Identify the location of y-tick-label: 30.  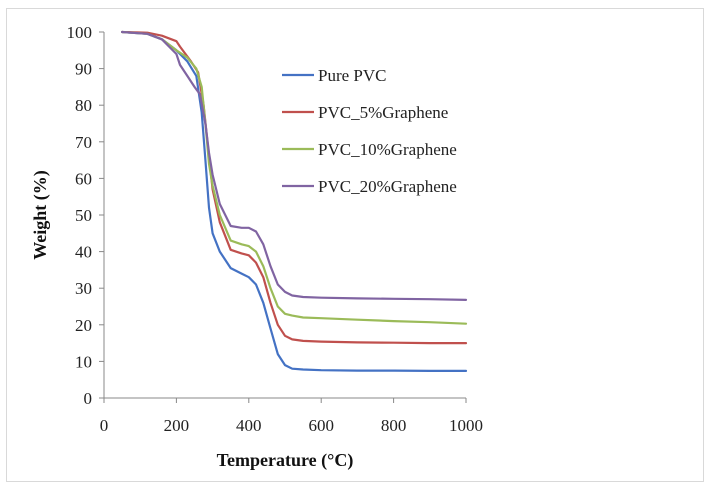
(83, 288).